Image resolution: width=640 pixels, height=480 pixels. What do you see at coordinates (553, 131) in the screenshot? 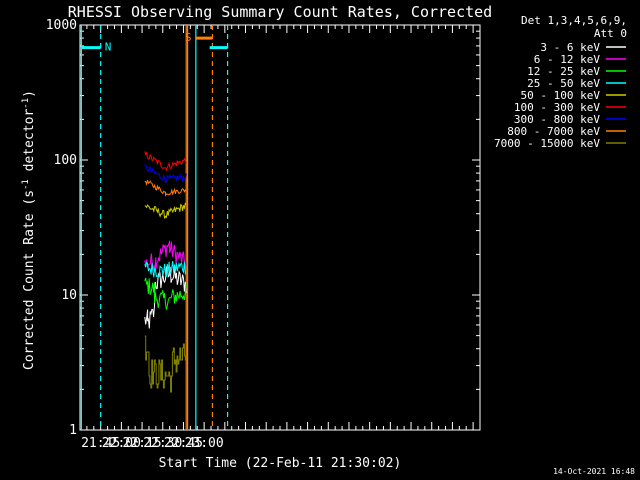
I see `legend-label: 800 - 7000 keV` at bounding box center [553, 131].